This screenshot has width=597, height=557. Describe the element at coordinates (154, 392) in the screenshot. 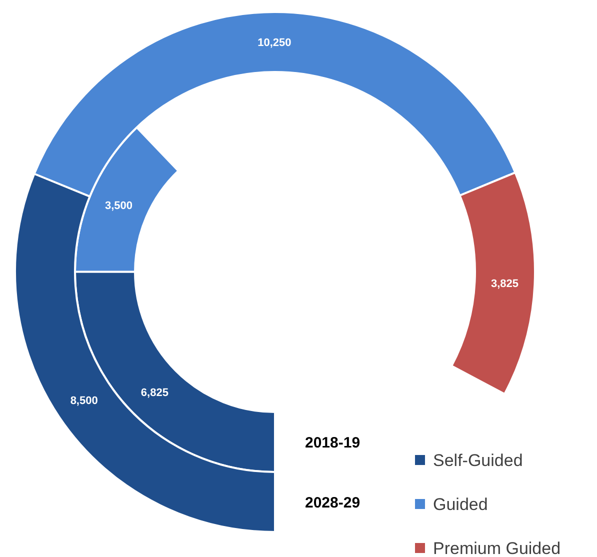

I see `data-label: 6,825` at that location.